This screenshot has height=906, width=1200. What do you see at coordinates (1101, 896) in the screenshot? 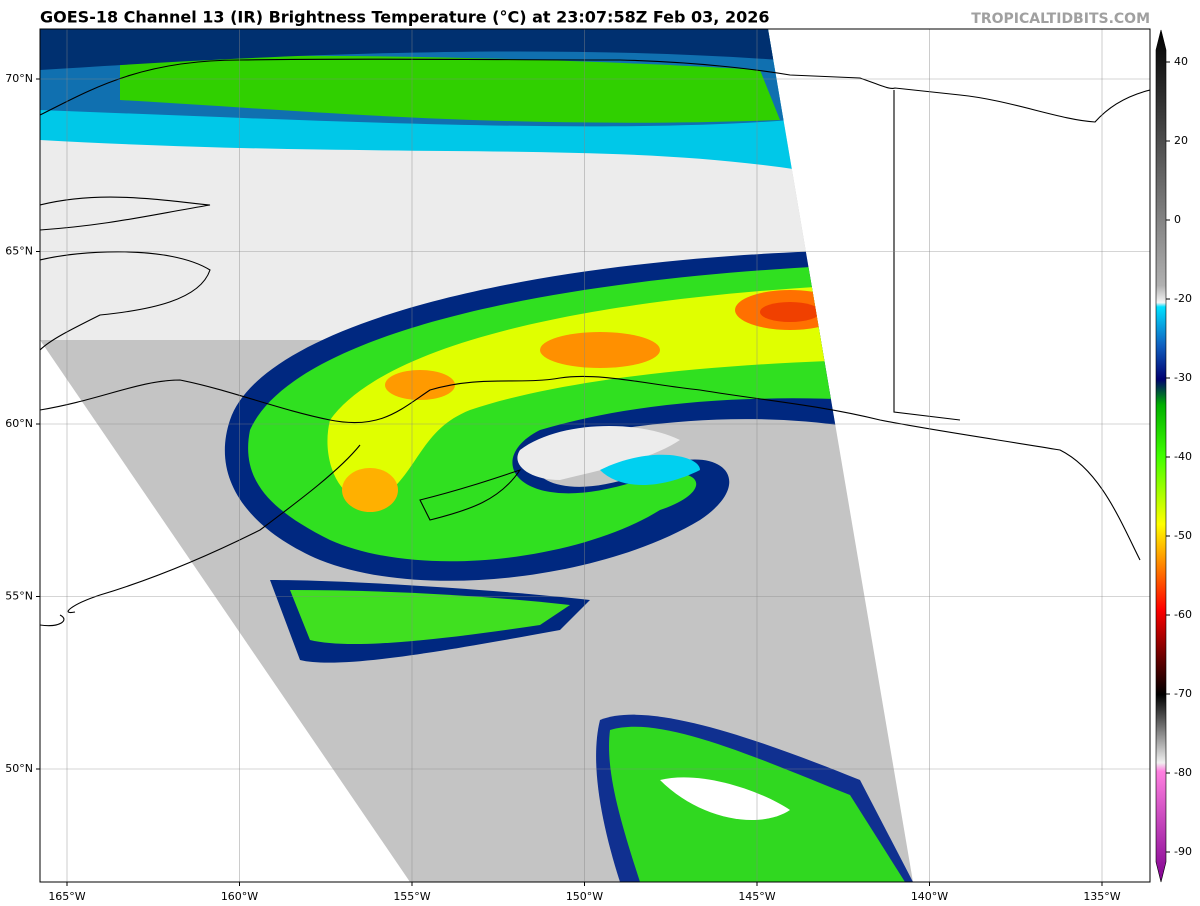
I see `lon-label: 135°W` at bounding box center [1101, 896].